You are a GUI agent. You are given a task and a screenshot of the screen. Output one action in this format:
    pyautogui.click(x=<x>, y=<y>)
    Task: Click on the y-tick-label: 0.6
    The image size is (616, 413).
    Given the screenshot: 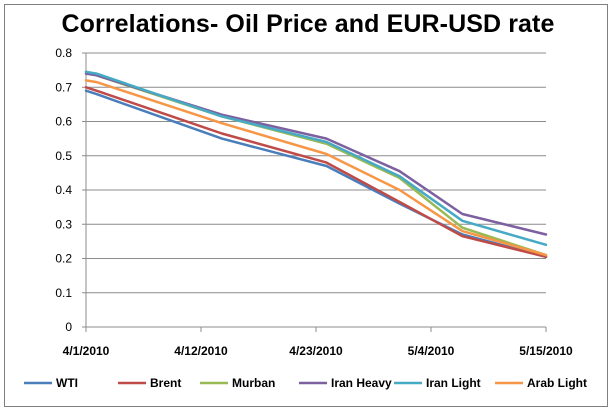 What is the action you would take?
    pyautogui.click(x=63, y=122)
    